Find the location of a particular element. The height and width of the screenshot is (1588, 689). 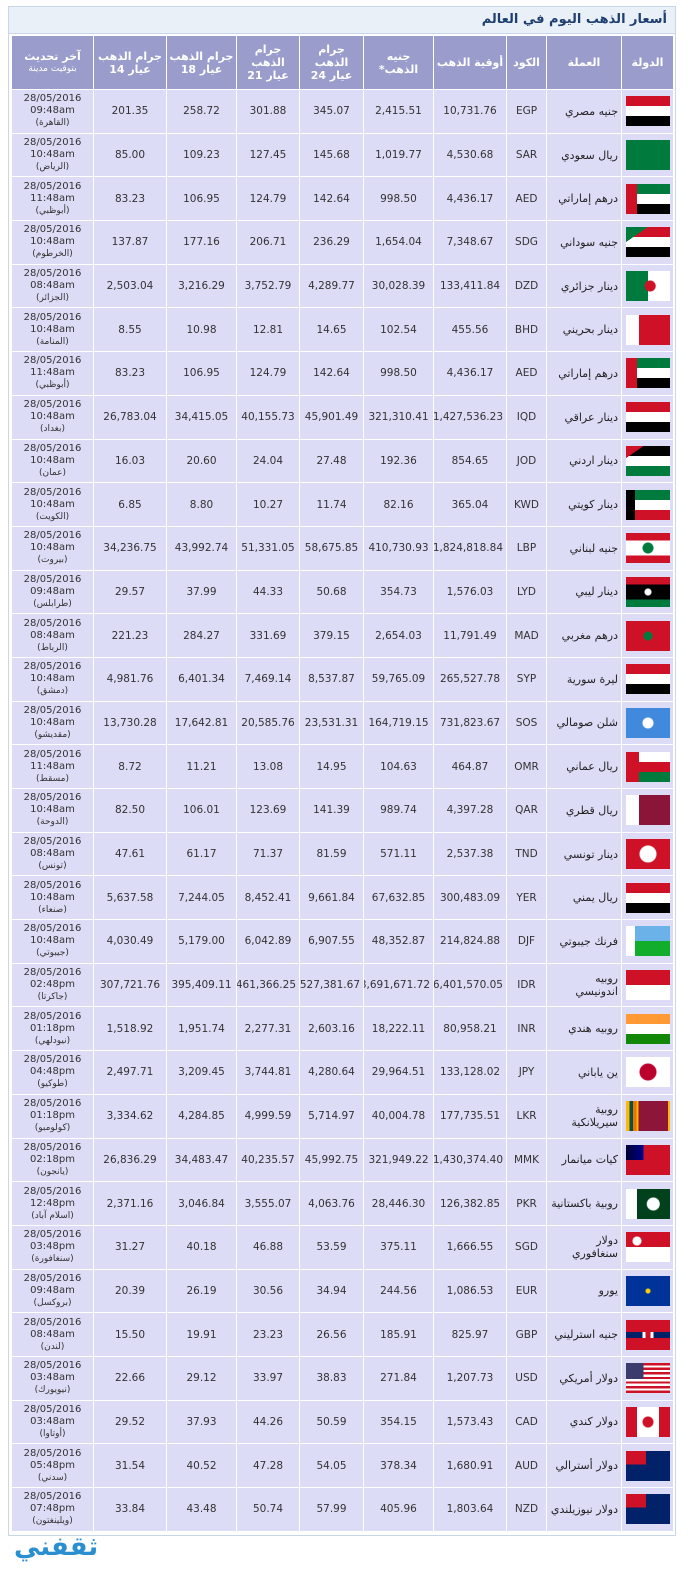

update-time: 11:48am is located at coordinates (52, 373).